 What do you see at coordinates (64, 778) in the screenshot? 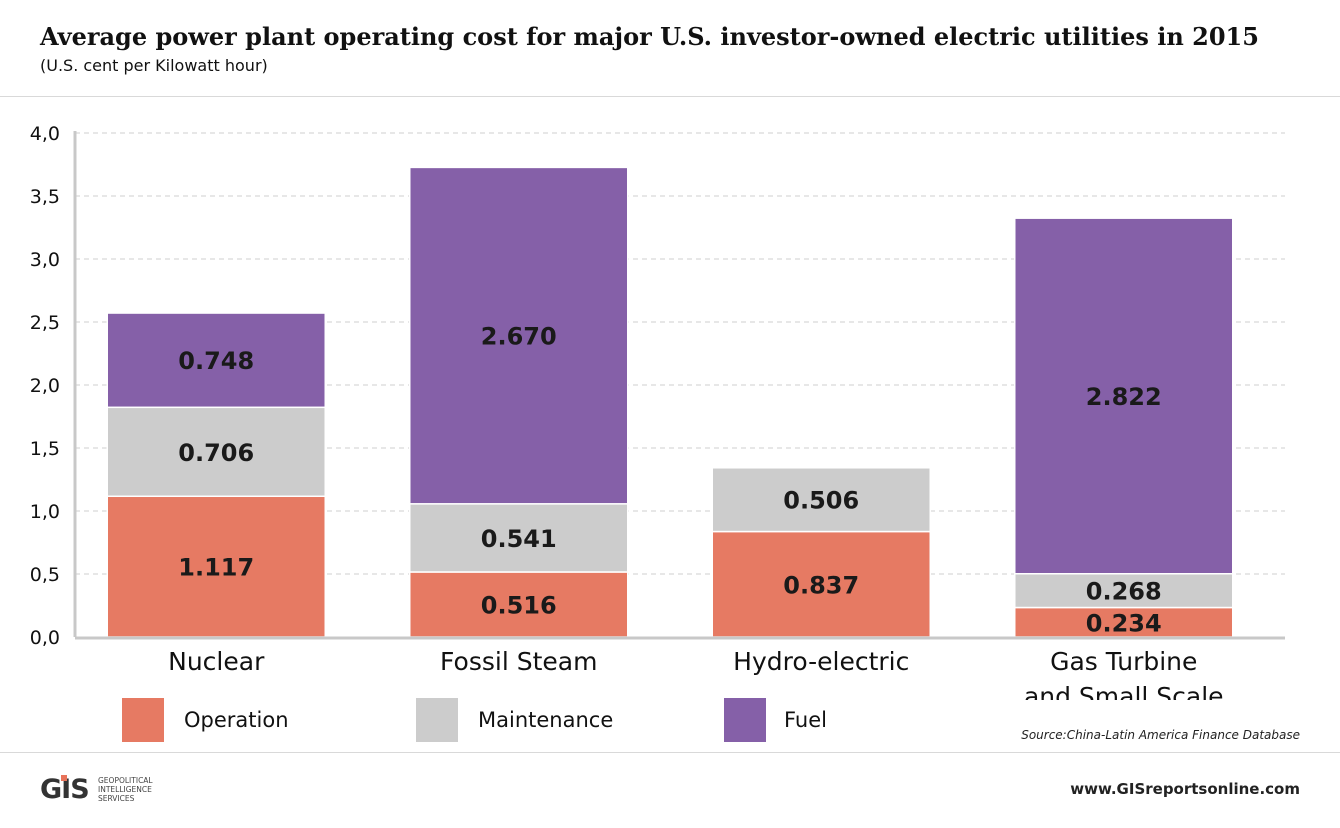
I see `logo-accent-dot` at bounding box center [64, 778].